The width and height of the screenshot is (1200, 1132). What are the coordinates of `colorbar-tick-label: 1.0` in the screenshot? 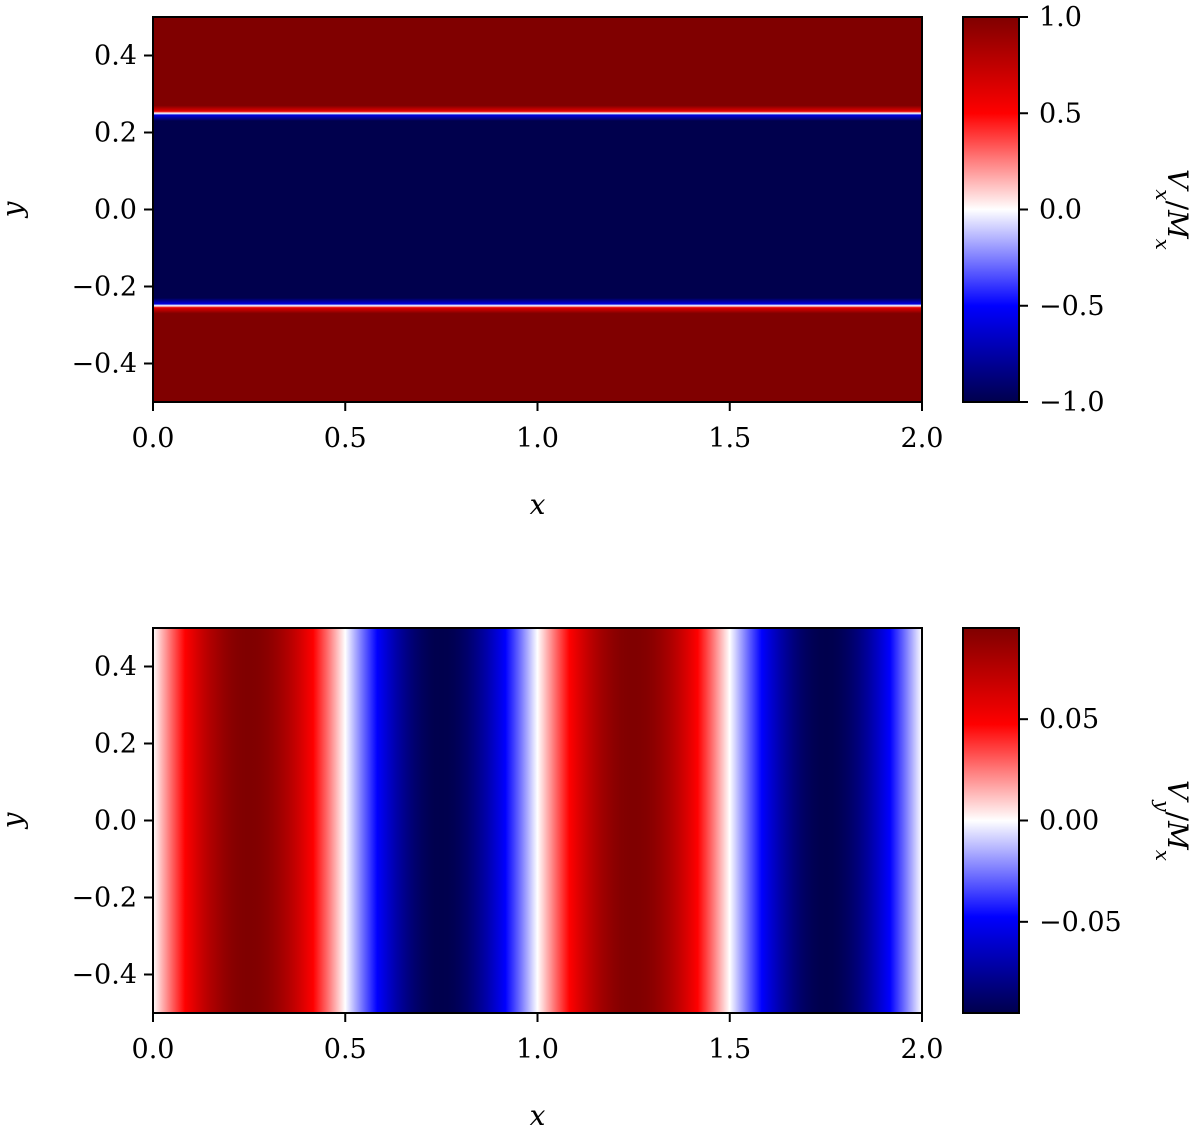 It's located at (1060, 17).